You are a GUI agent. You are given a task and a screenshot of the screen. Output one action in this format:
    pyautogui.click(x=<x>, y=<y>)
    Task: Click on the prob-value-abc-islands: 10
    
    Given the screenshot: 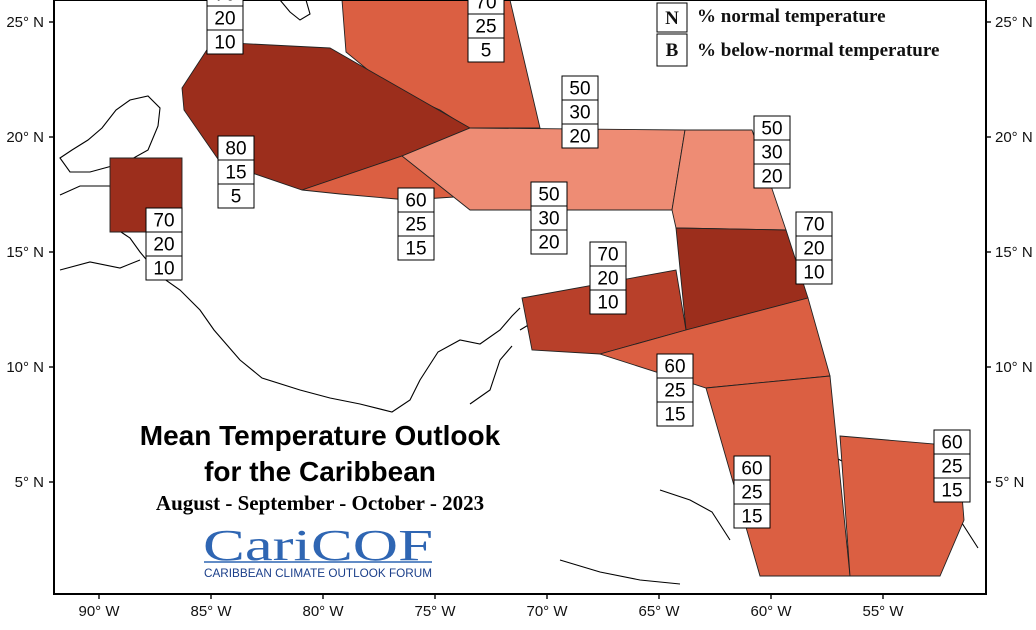 What is the action you would take?
    pyautogui.click(x=607, y=303)
    